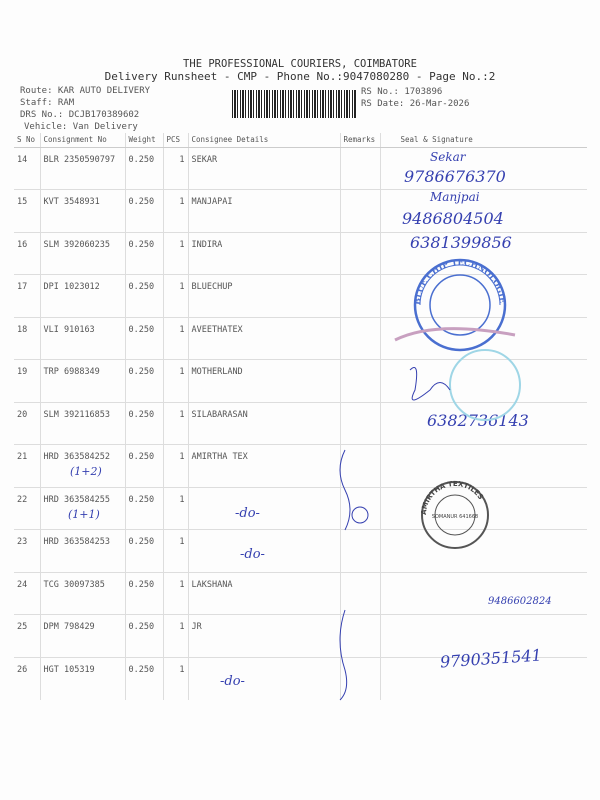 This screenshot has width=600, height=800. I want to click on consignee: INDIRA, so click(263, 253).